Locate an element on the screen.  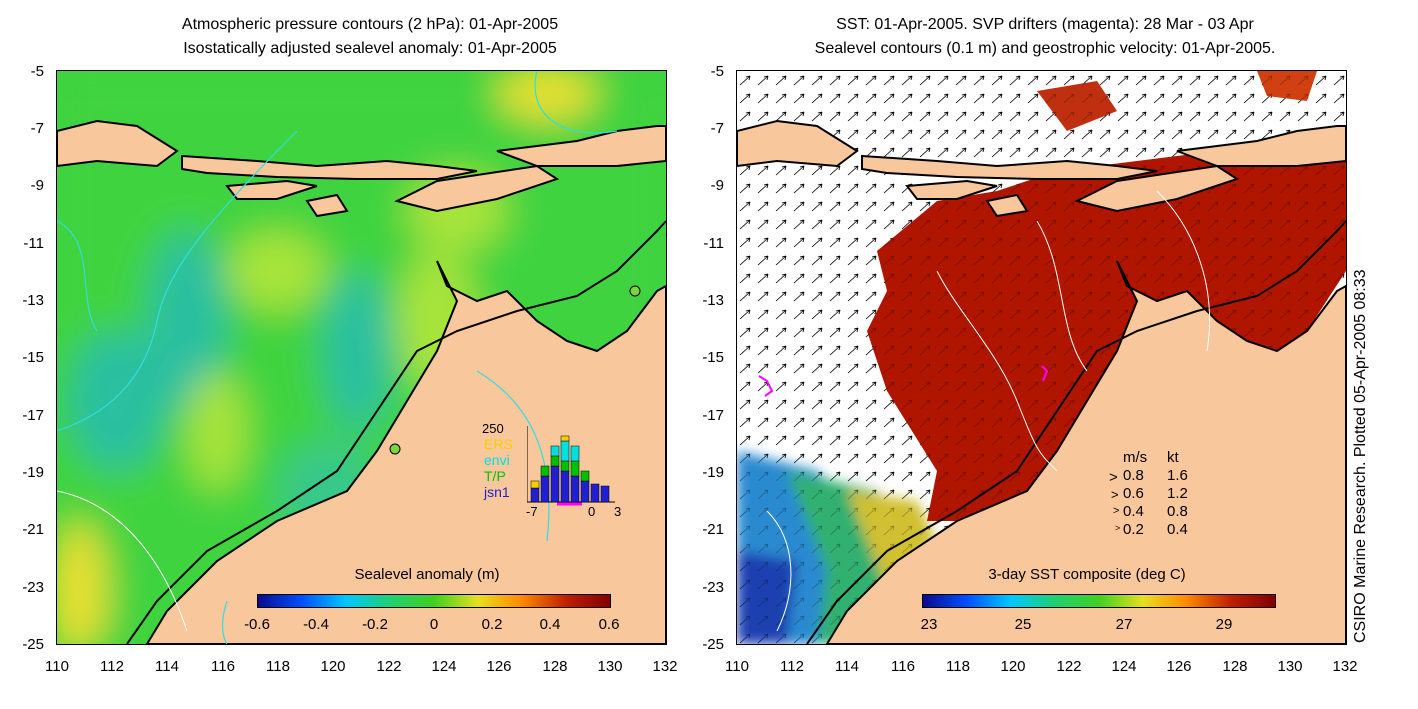
right-y-tick: -23 is located at coordinates (713, 587).